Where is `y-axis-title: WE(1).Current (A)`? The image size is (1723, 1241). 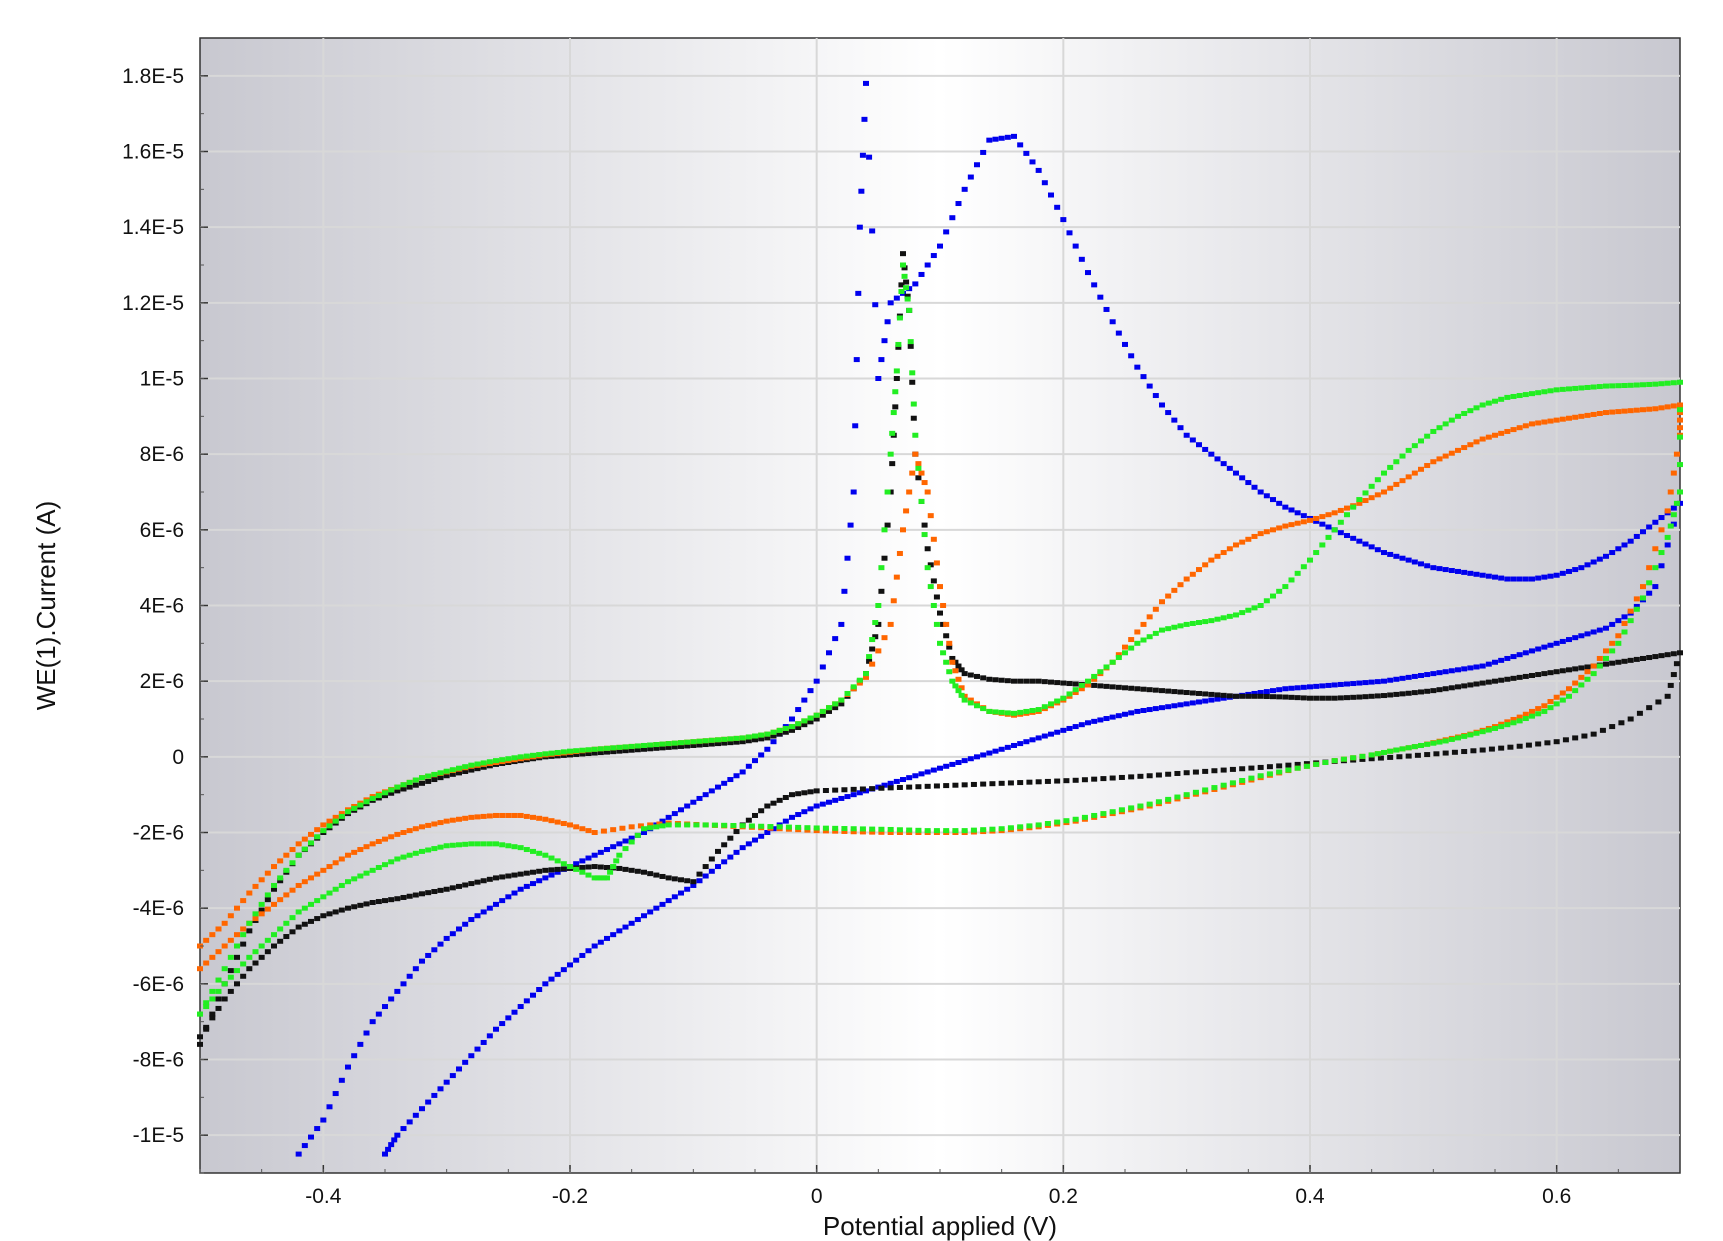 y-axis-title: WE(1).Current (A) is located at coordinates (46, 605).